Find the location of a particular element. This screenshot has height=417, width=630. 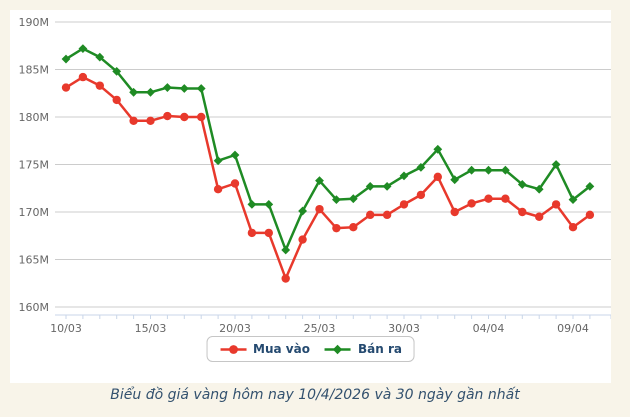

legend-item-ban-ra: Bán ra is located at coordinates (363, 349).